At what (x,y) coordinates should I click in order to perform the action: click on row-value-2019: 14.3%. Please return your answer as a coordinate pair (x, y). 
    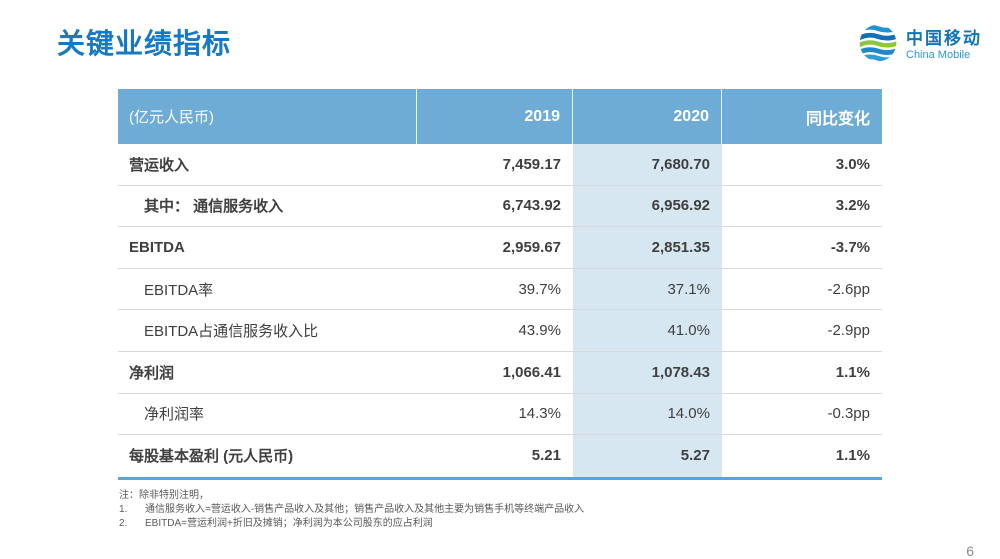
    Looking at the image, I should click on (539, 414).